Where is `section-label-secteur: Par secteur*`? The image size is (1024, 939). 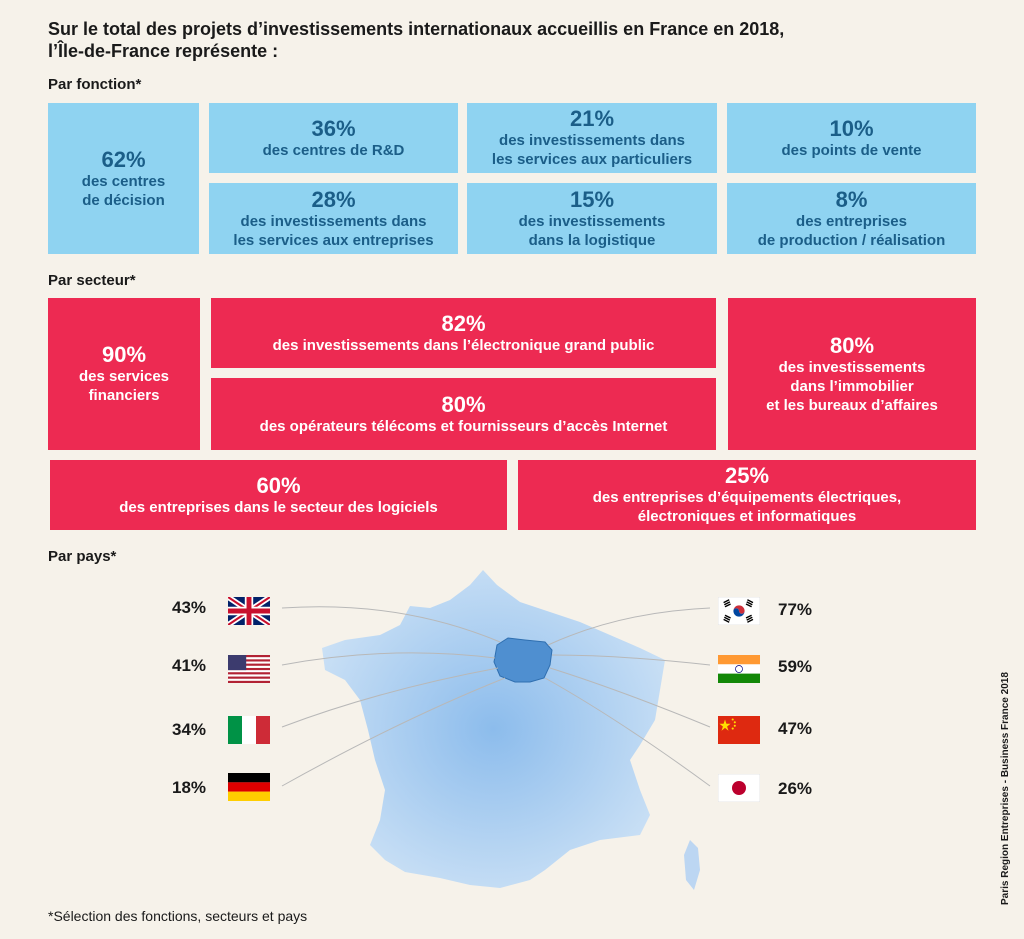
section-label-secteur: Par secteur* is located at coordinates (92, 280).